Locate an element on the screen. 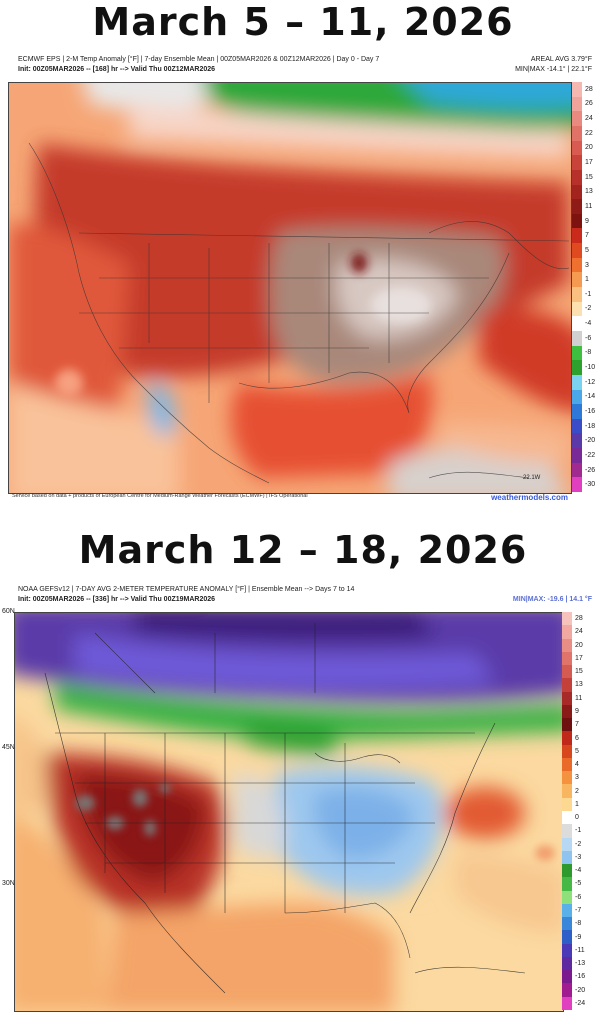  ecmwf-min-max: MIN|MAX -14.1° | 22.1°F is located at coordinates (553, 69).